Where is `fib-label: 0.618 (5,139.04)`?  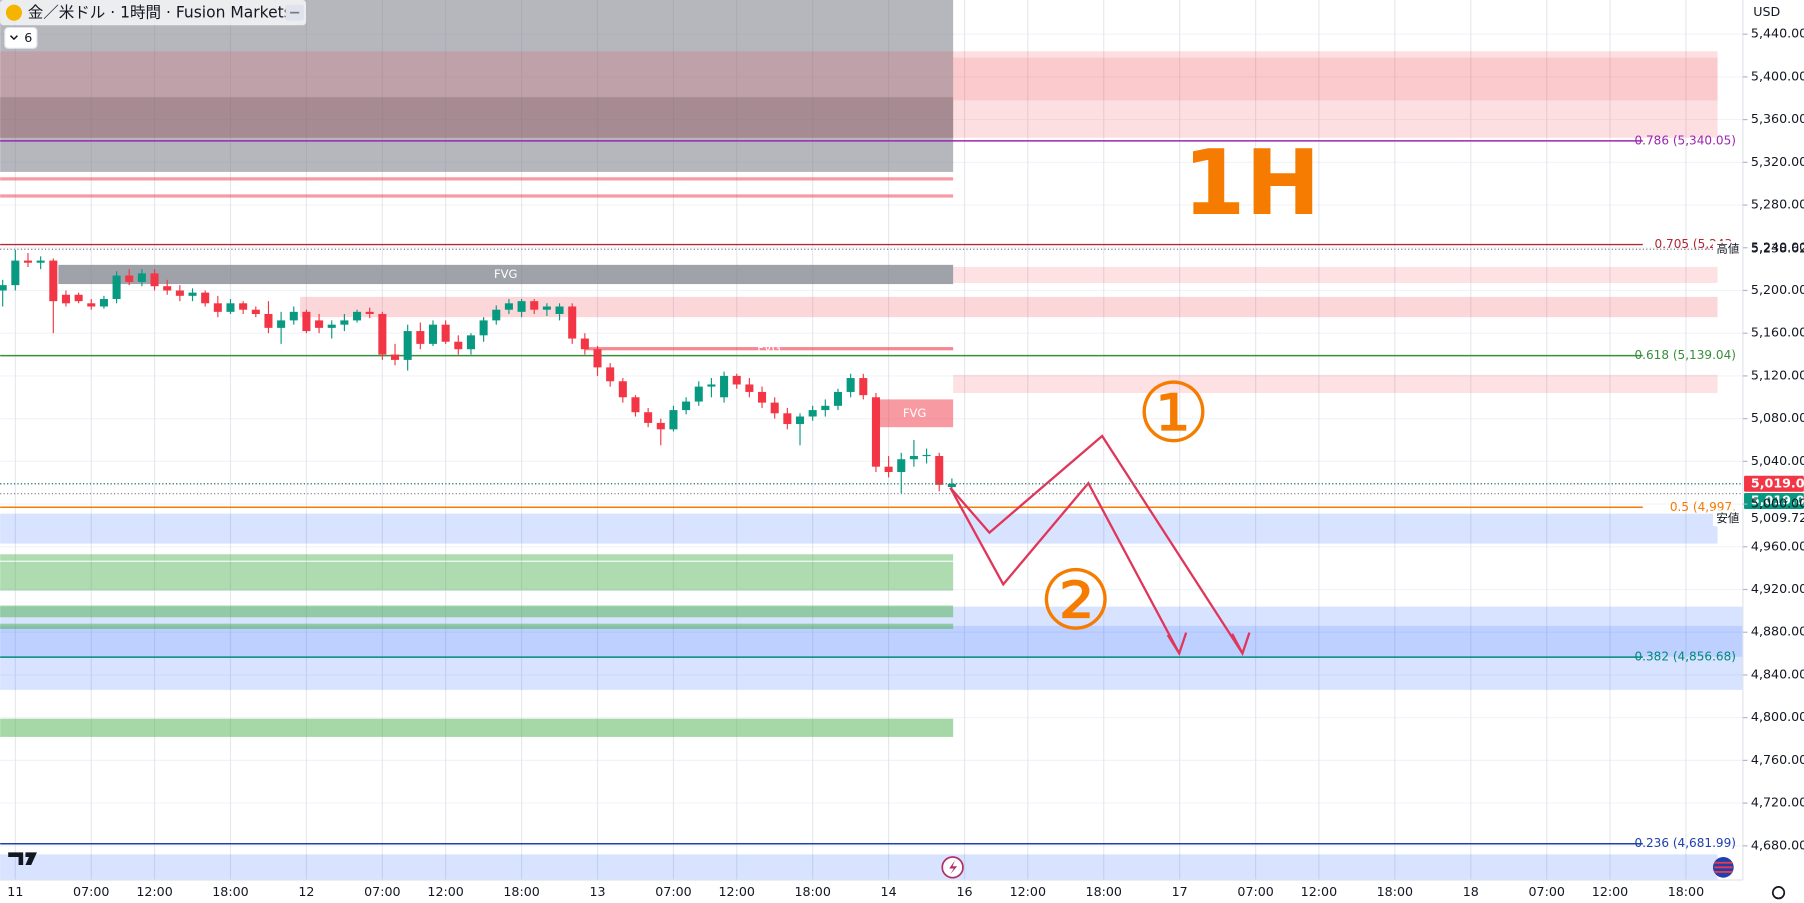
fib-label: 0.618 (5,139.04) is located at coordinates (1685, 355).